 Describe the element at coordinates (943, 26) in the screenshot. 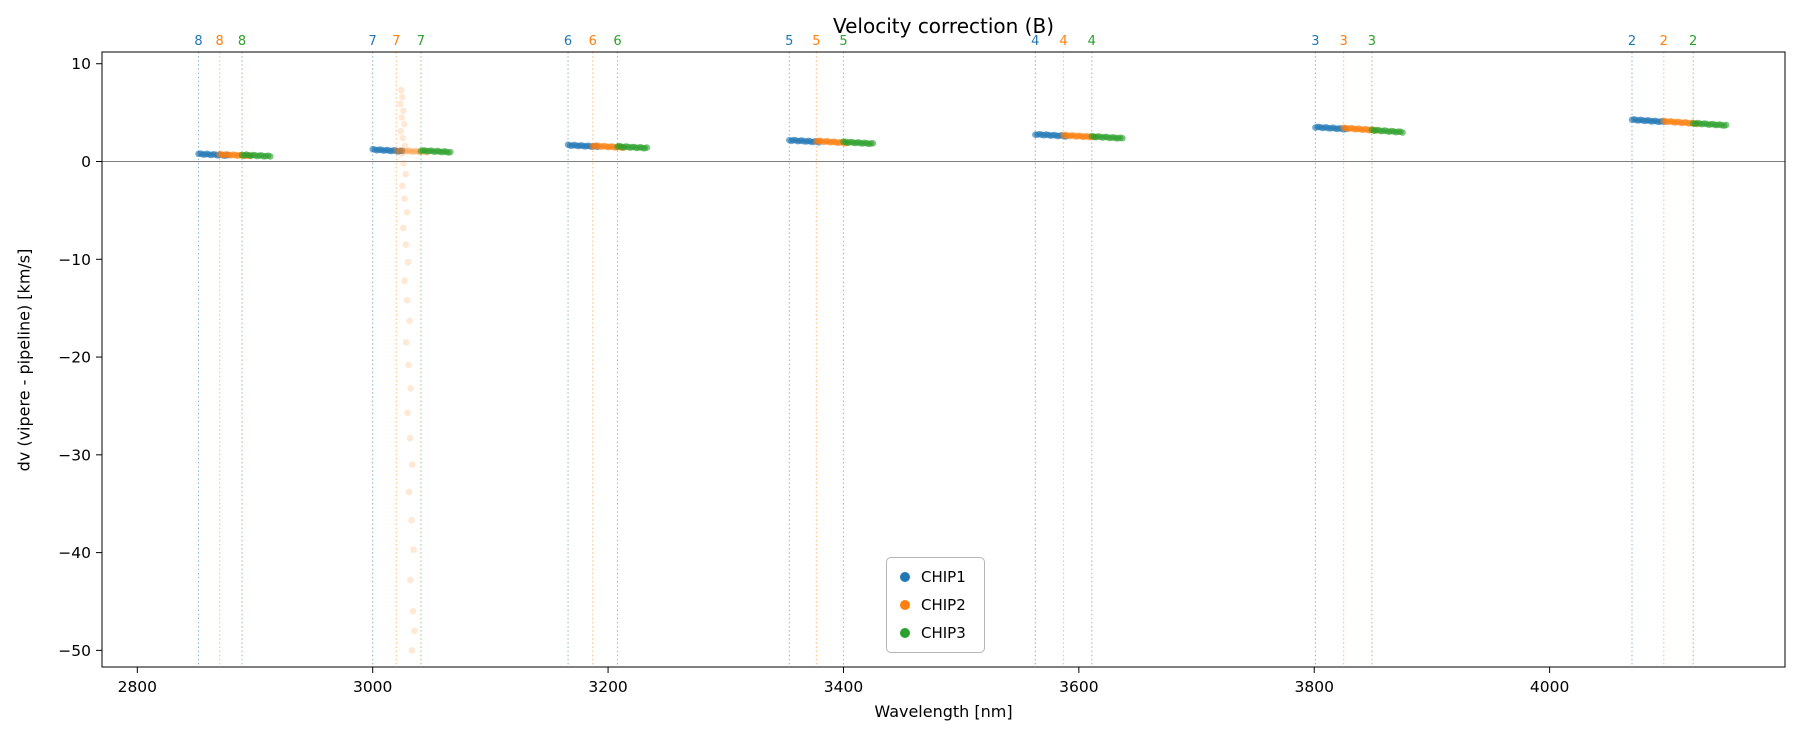

I see `chart-title: Velocity correction (B)` at that location.